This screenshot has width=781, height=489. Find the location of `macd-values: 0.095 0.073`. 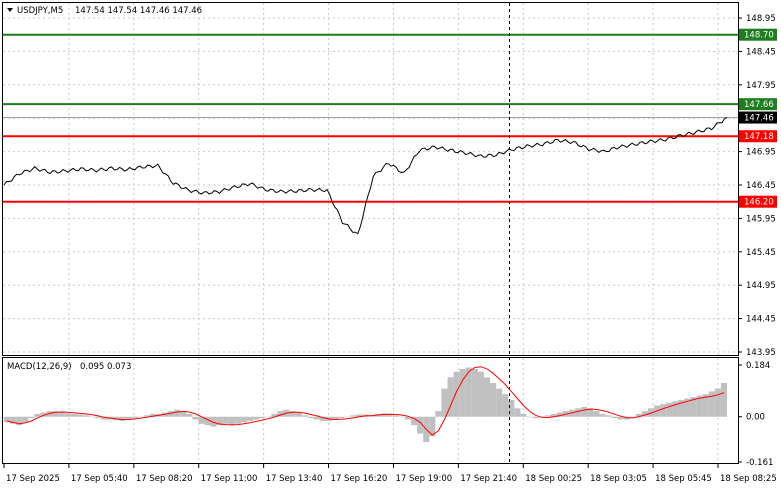

macd-values: 0.095 0.073 is located at coordinates (105, 367).